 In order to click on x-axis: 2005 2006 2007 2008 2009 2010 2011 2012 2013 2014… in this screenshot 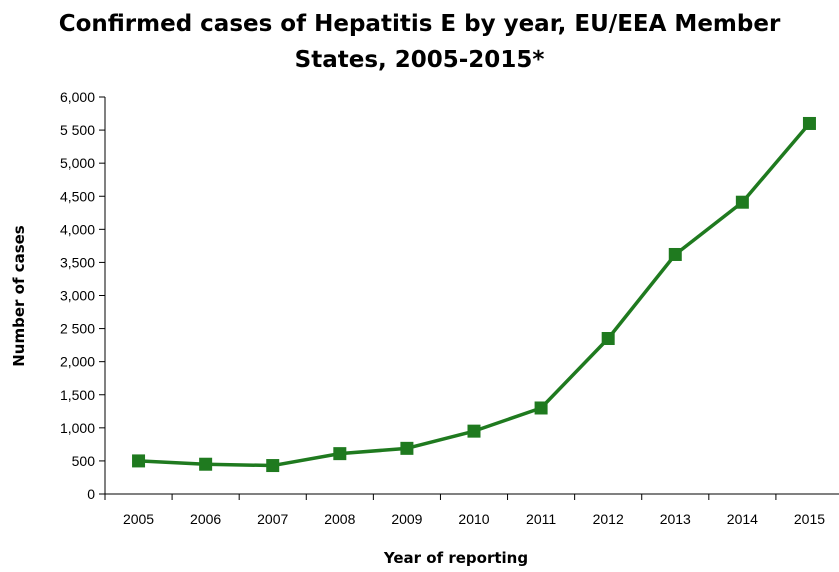, I will do `click(471, 510)`.